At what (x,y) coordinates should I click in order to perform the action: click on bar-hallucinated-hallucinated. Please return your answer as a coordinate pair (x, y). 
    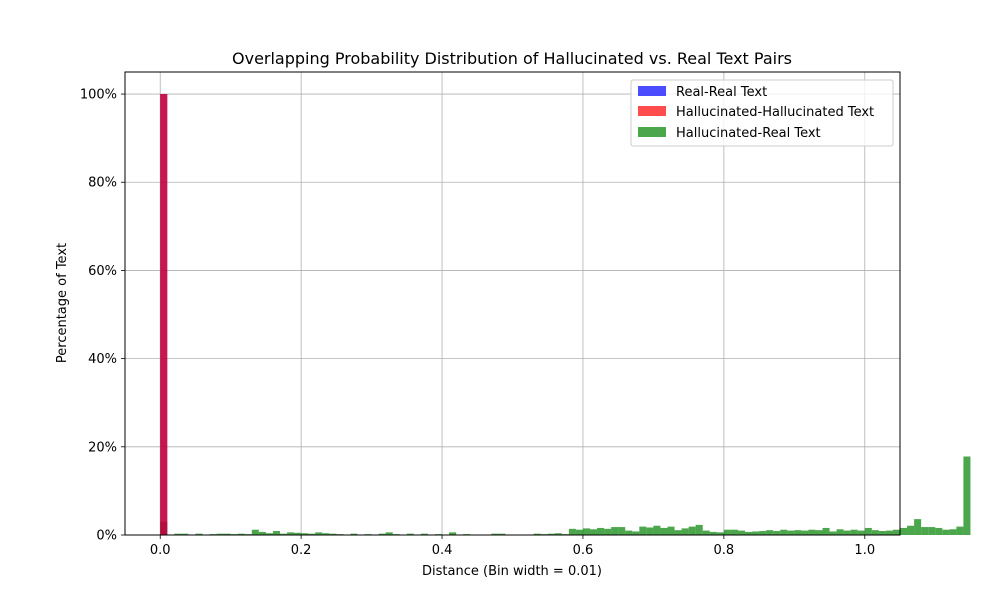
    Looking at the image, I should click on (164, 315).